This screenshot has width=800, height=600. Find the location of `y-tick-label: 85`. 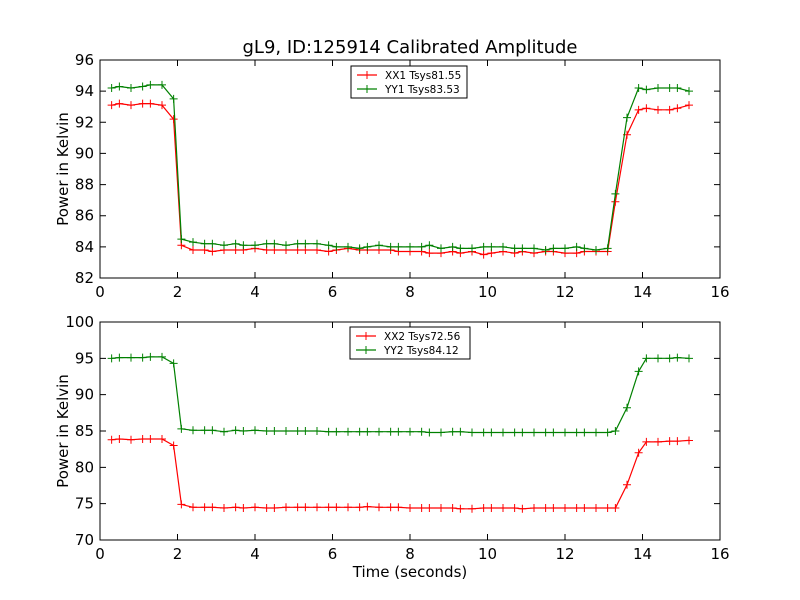

y-tick-label: 85 is located at coordinates (84, 431).